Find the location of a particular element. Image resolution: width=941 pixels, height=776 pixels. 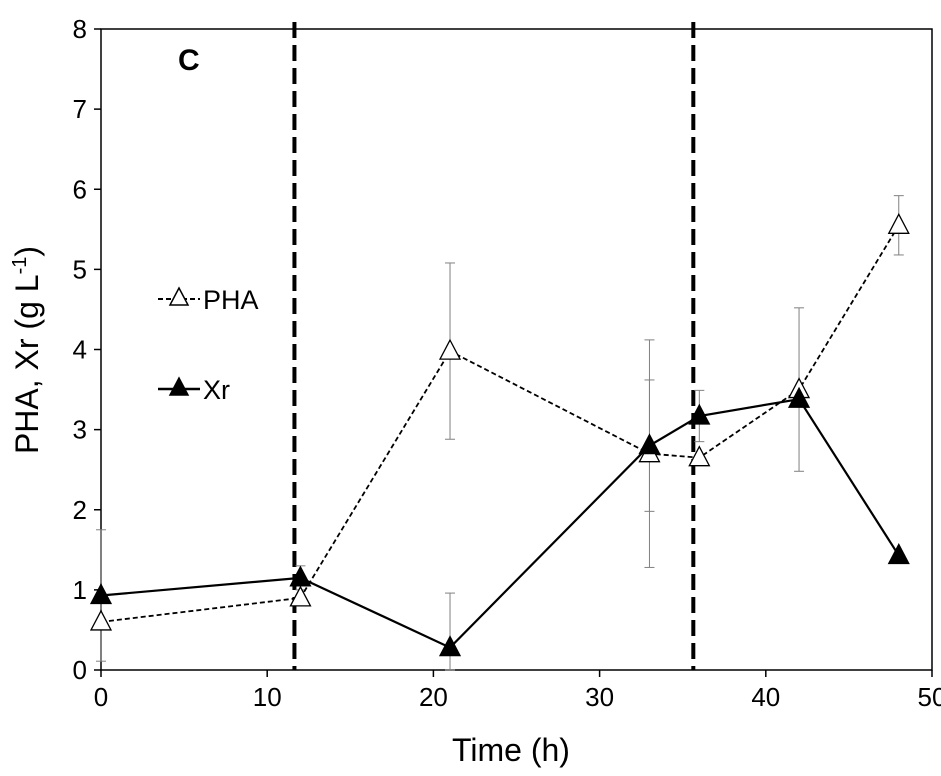

y-tick-label: 7 is located at coordinates (80, 109).